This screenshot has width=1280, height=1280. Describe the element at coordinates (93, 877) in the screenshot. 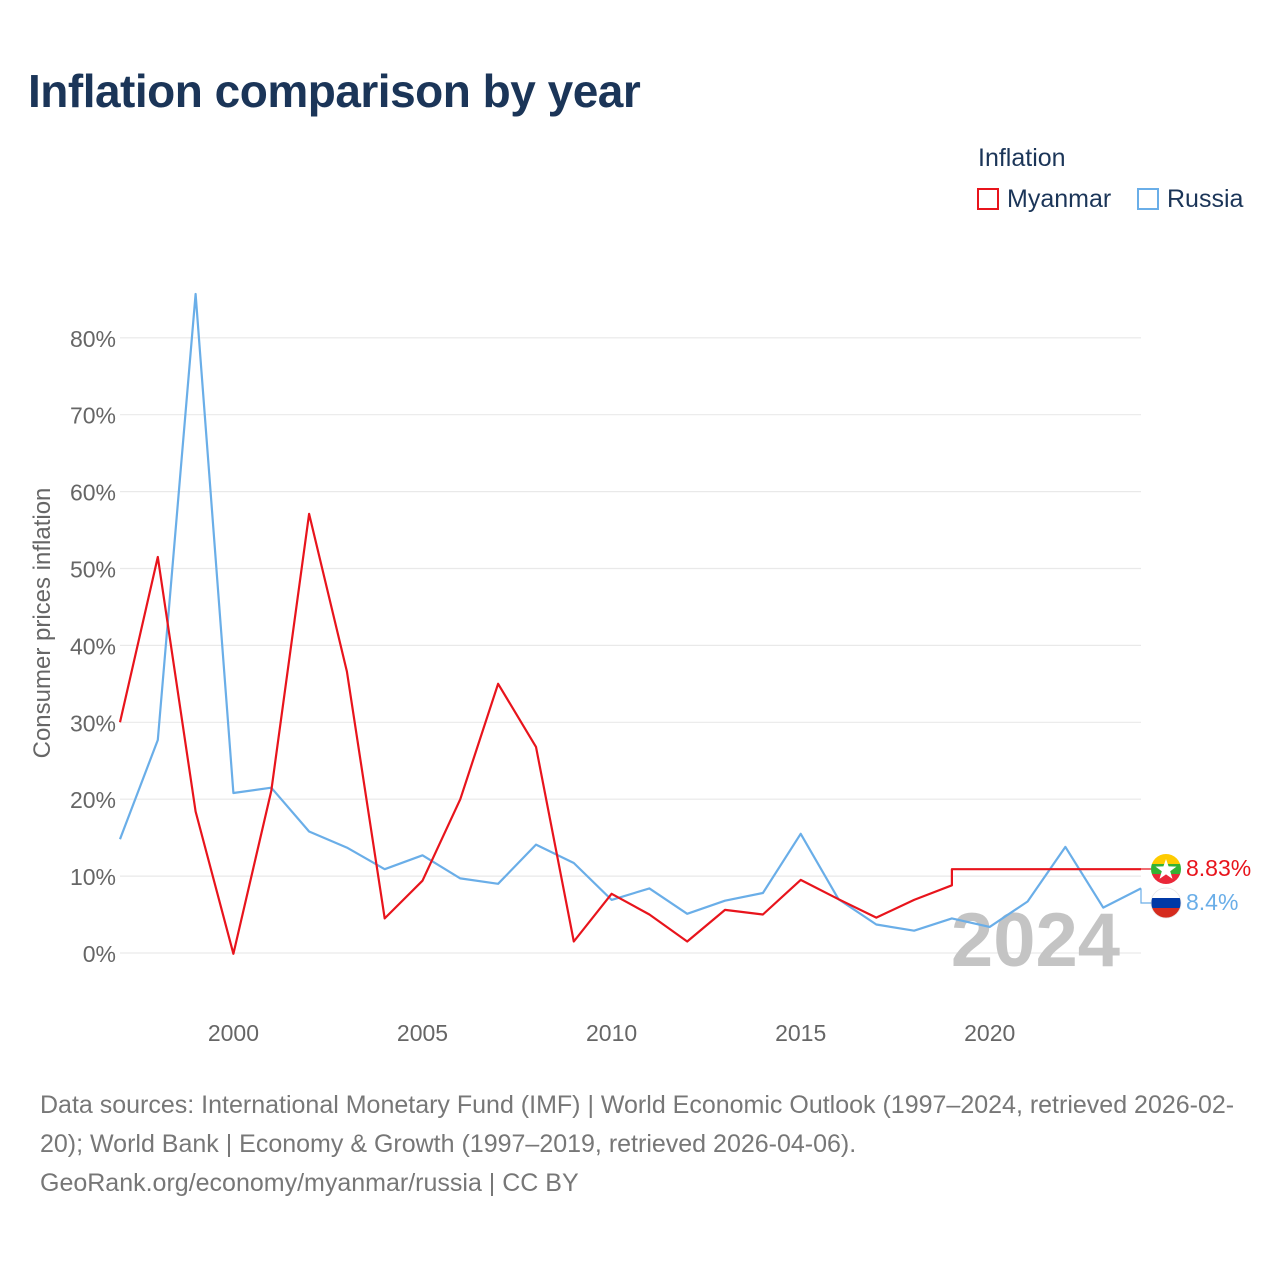

I see `y-tick-label: 10%` at that location.